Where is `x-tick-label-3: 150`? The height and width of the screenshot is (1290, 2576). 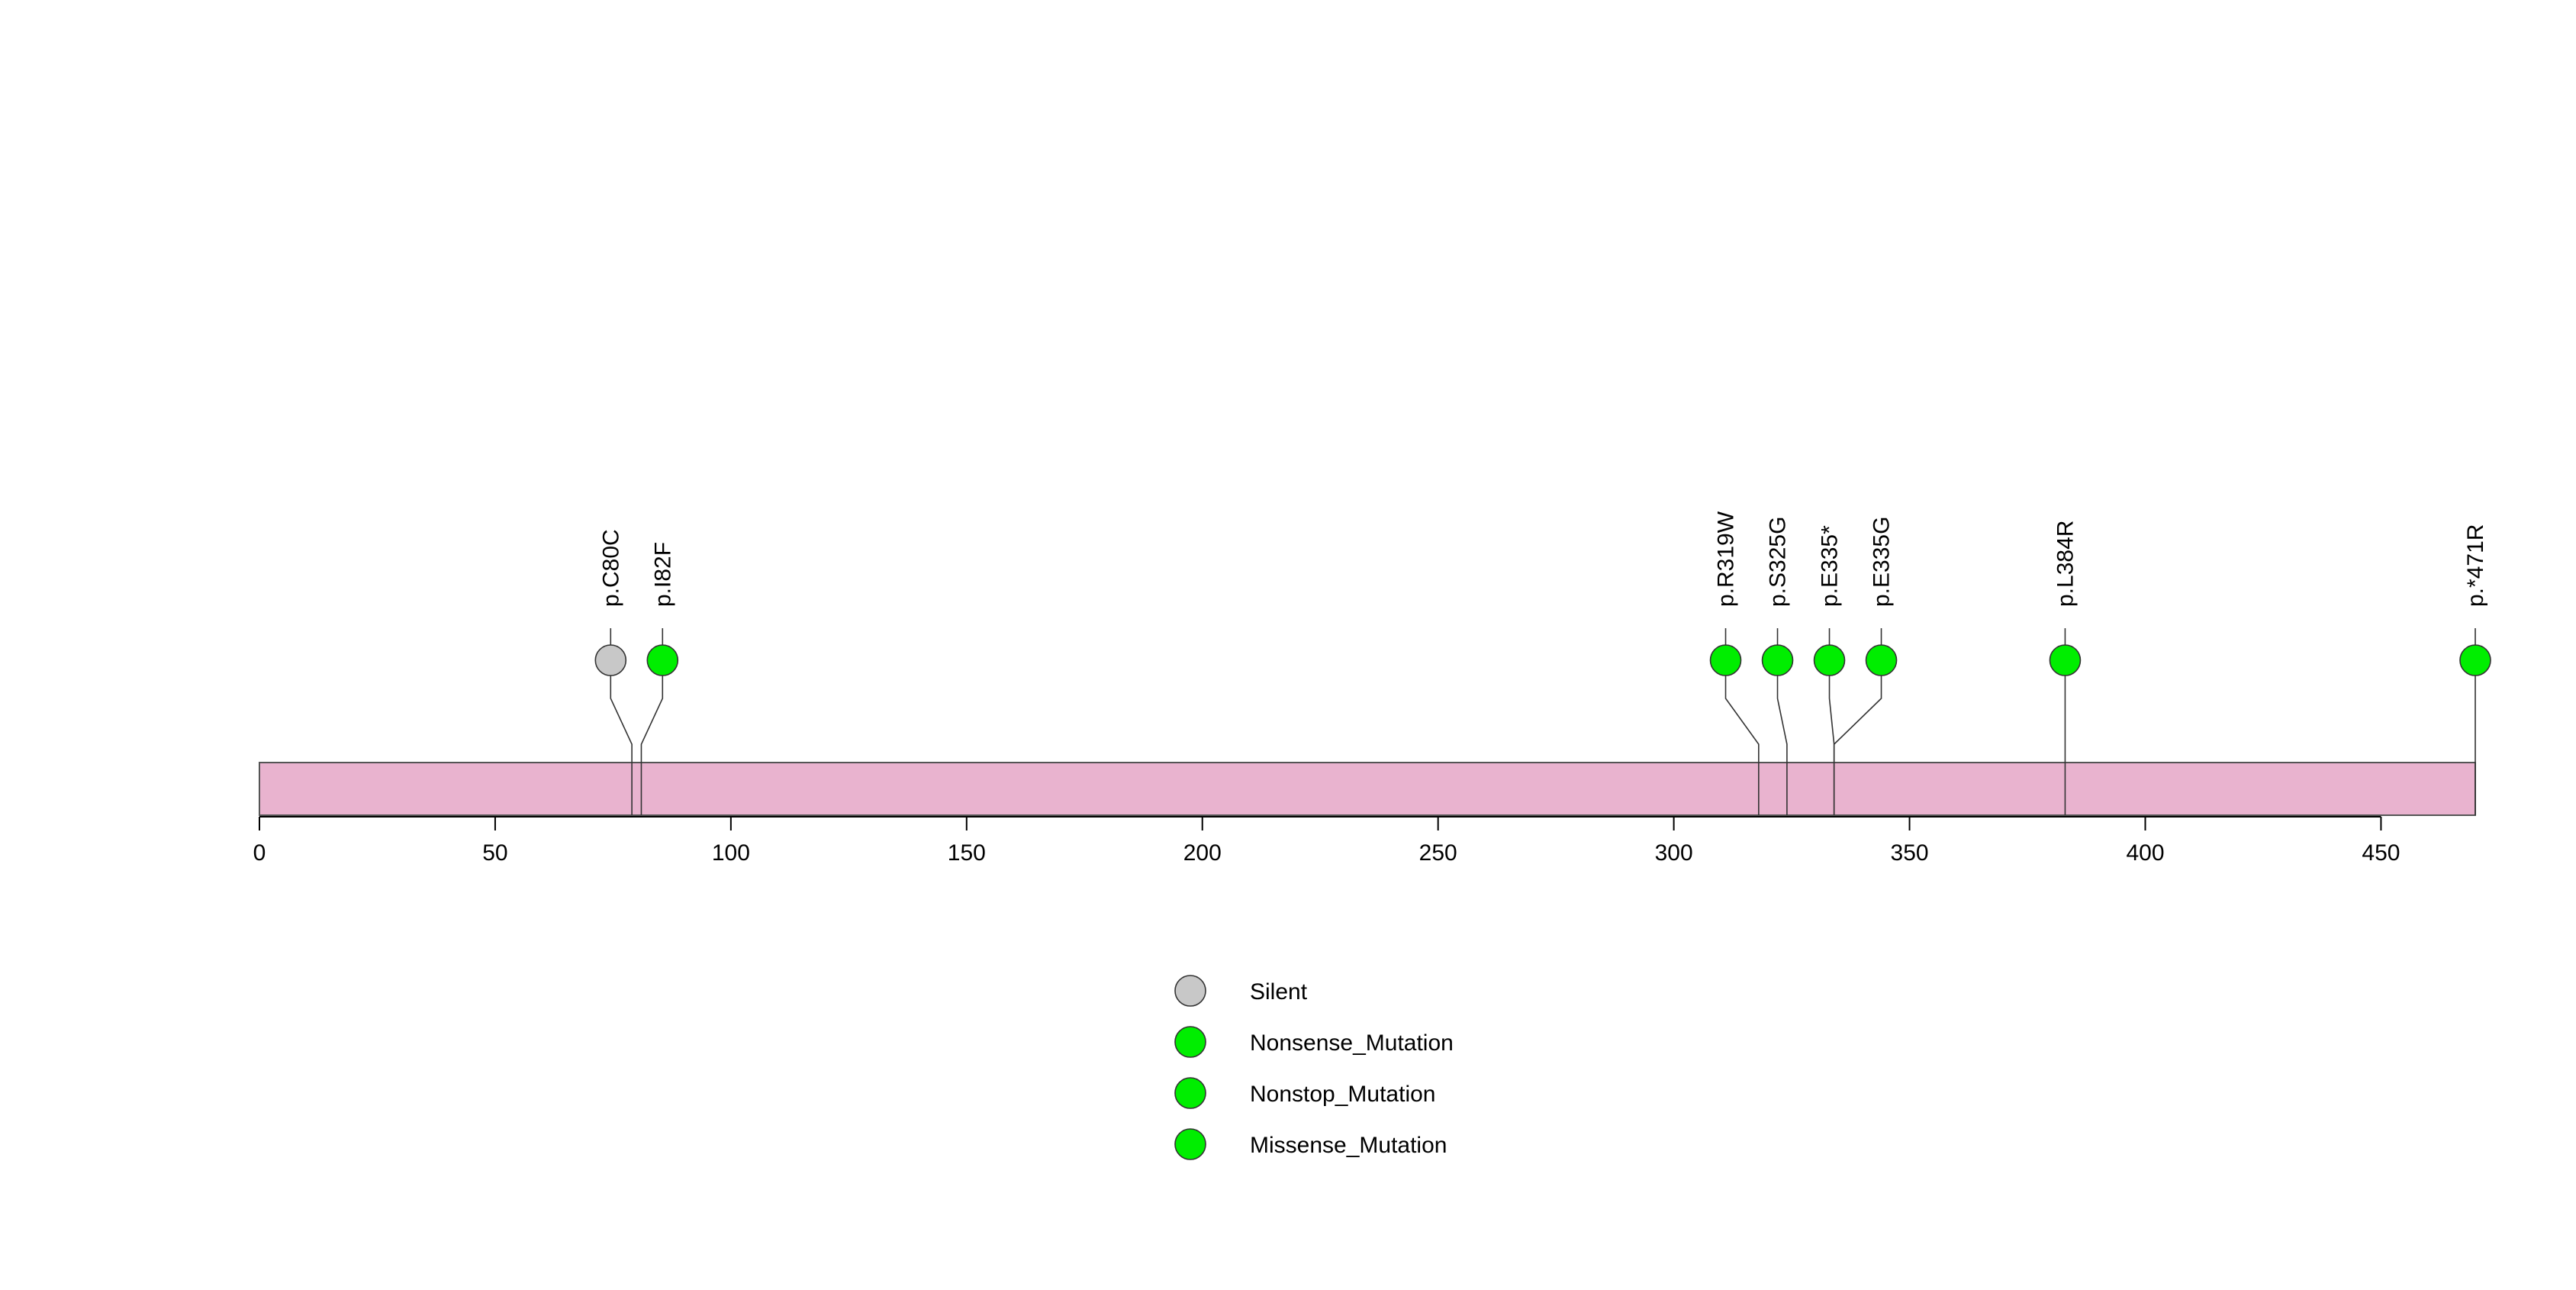 x-tick-label-3: 150 is located at coordinates (967, 853).